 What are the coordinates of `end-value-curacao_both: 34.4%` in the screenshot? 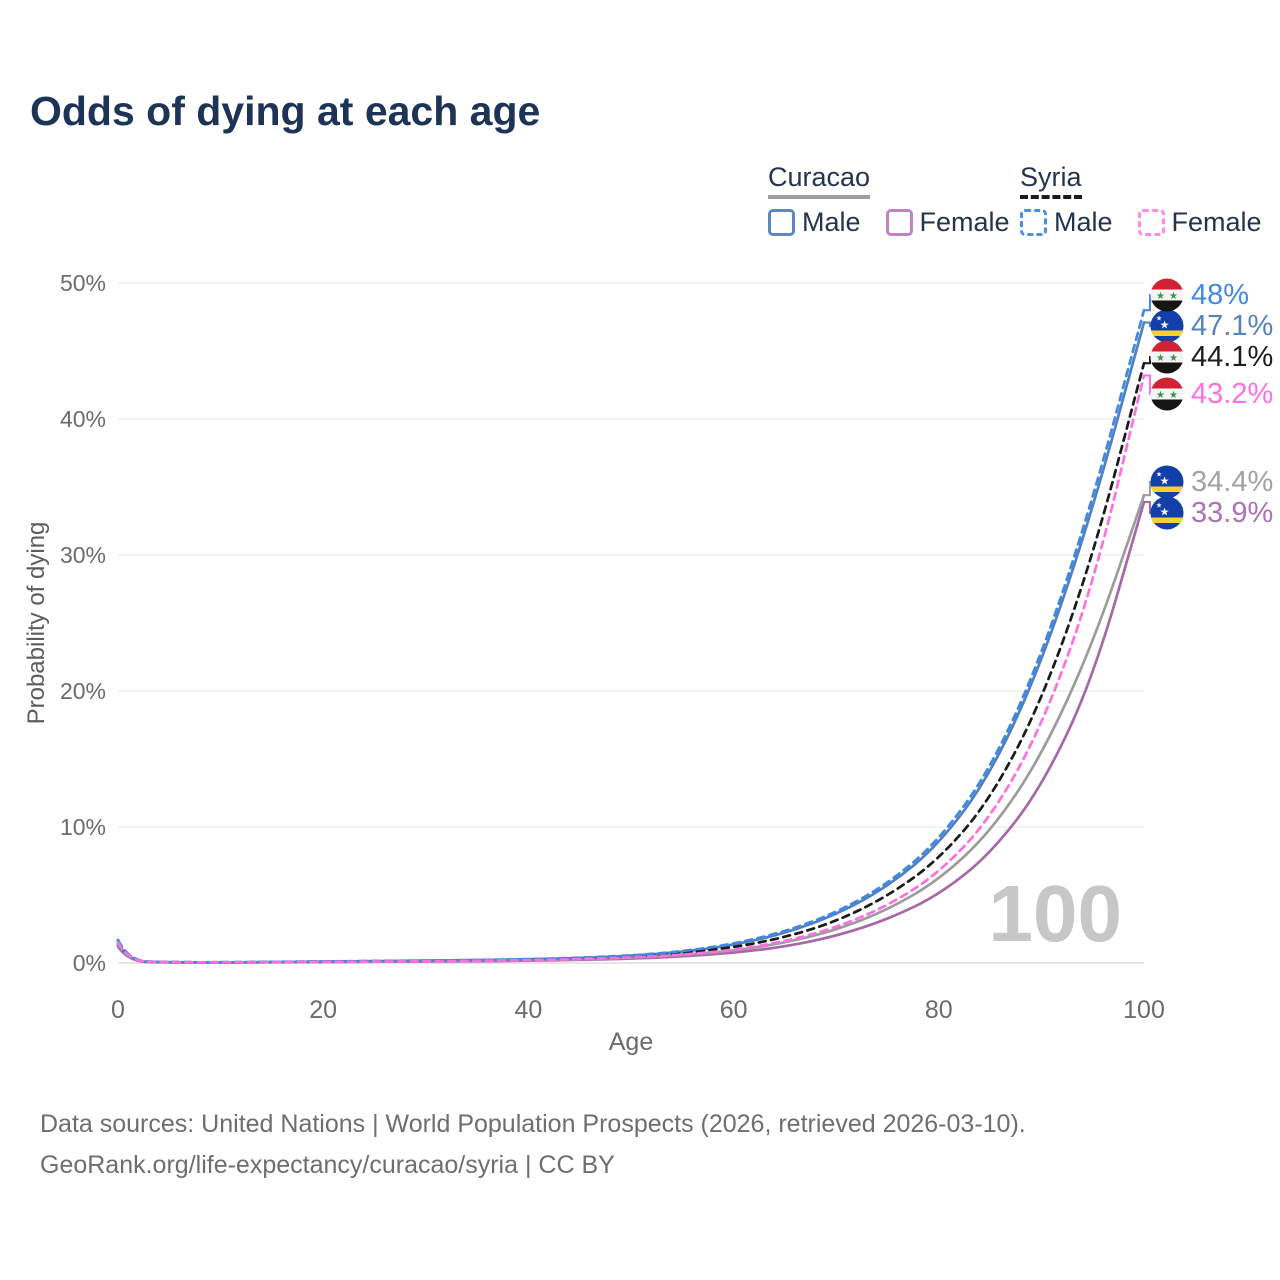 It's located at (1232, 481).